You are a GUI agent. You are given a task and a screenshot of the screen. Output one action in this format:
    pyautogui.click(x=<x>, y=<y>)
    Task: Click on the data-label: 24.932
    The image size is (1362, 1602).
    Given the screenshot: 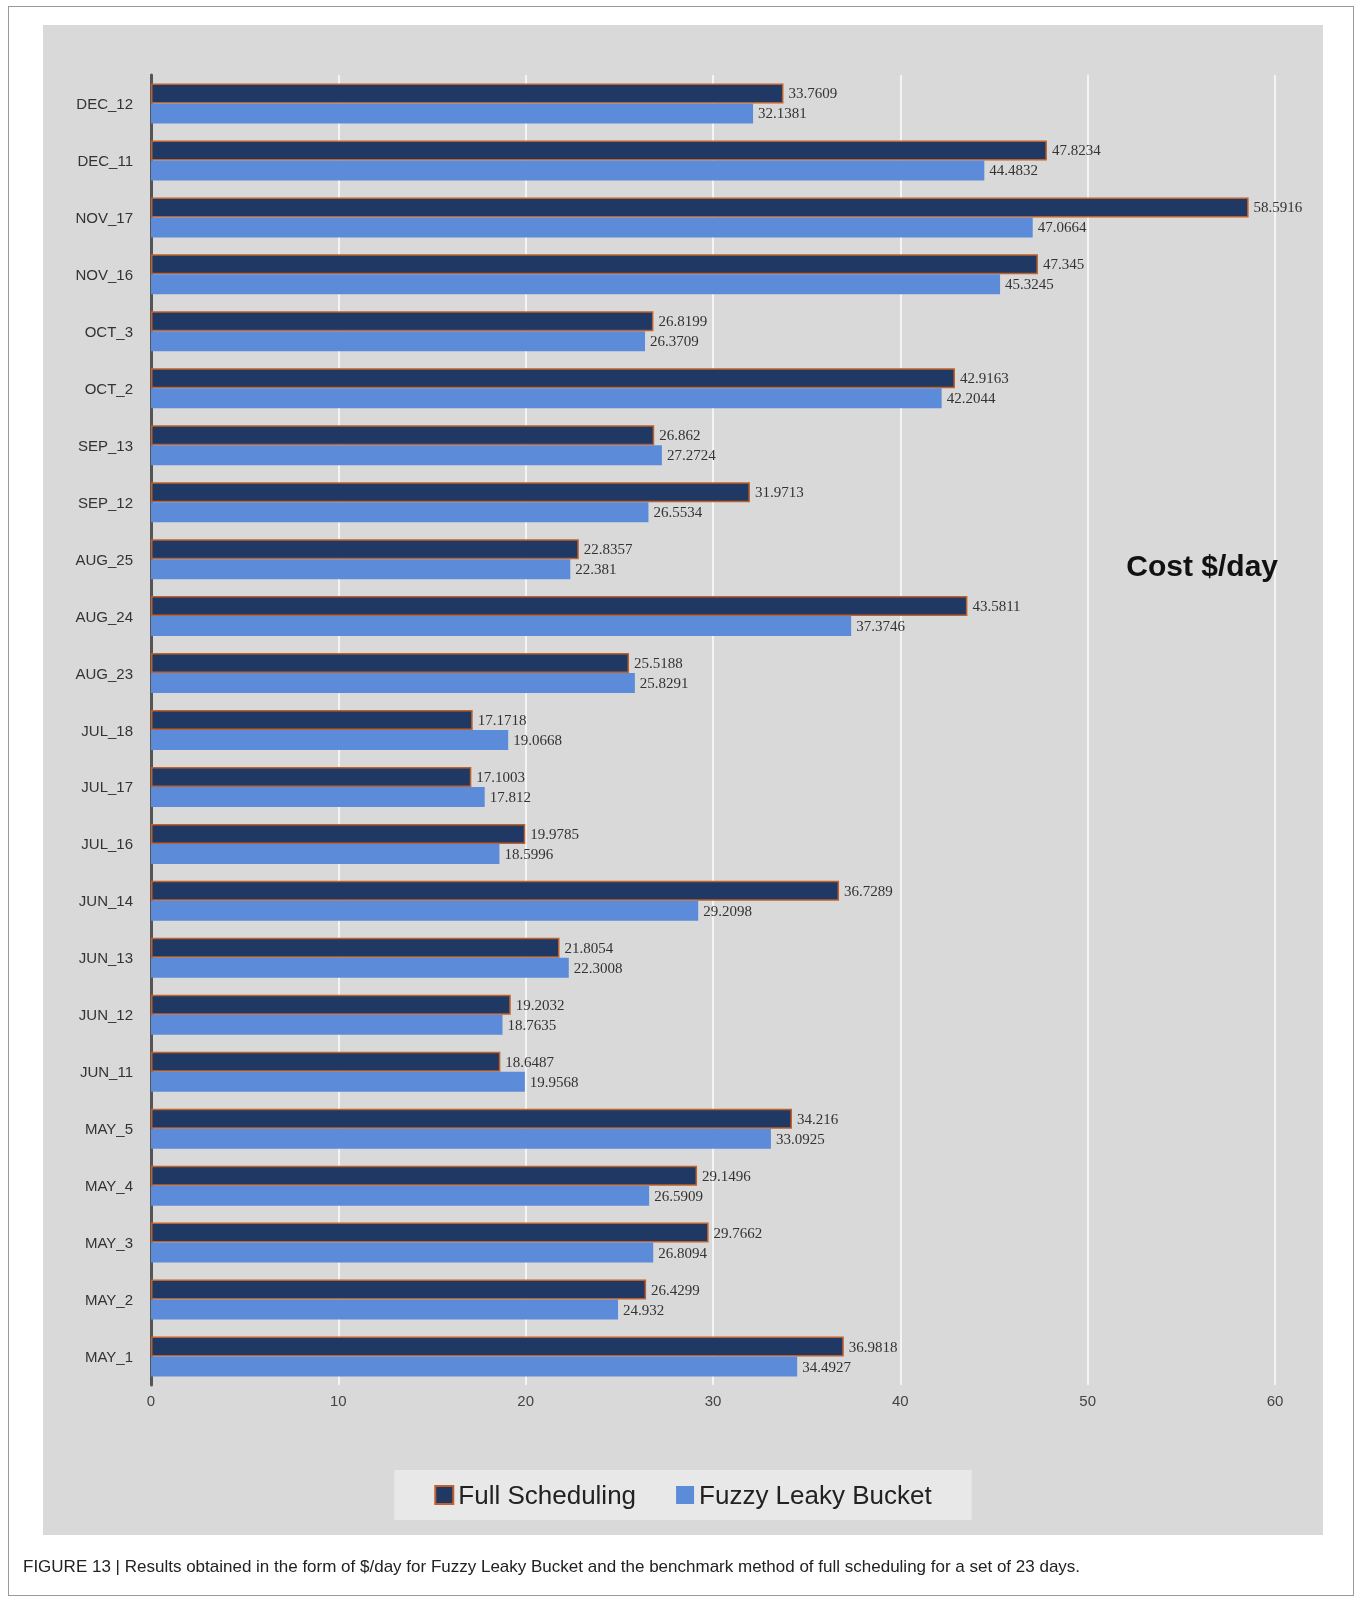 What is the action you would take?
    pyautogui.click(x=644, y=1309)
    